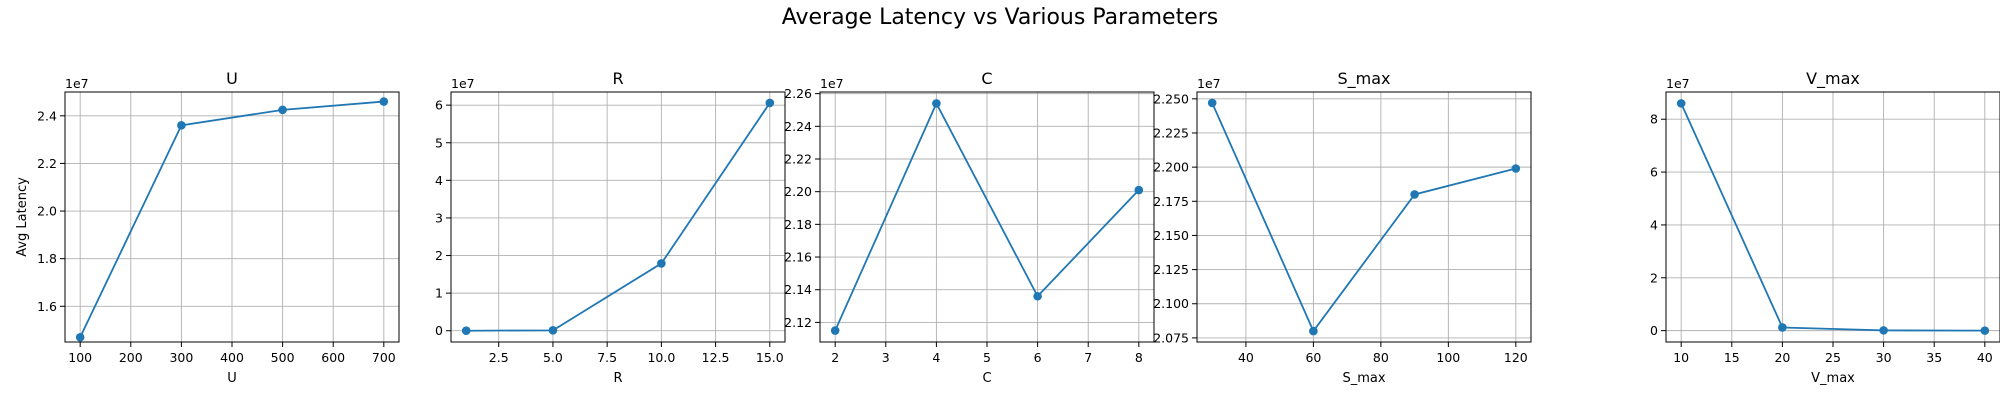 The image size is (2000, 400). I want to click on x-tick-label: 12.5, so click(716, 357).